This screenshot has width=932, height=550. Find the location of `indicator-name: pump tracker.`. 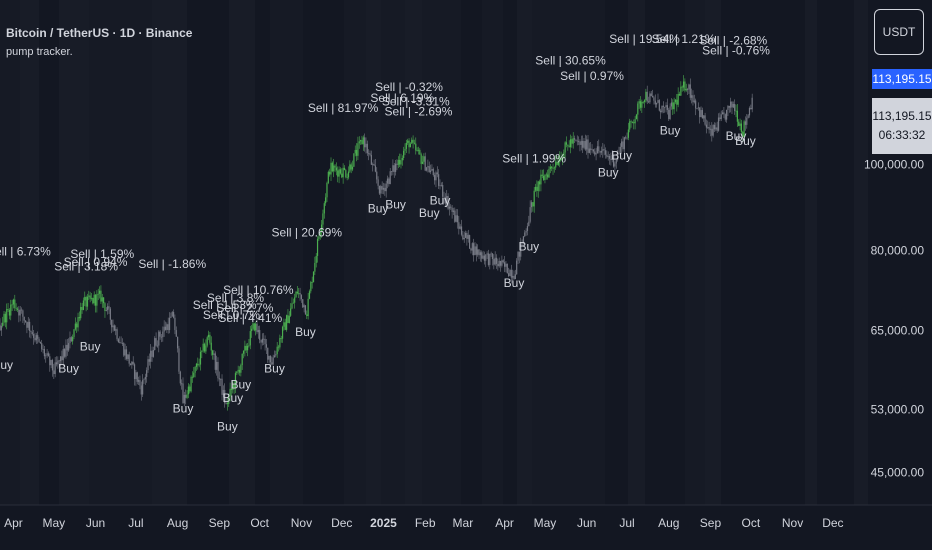

indicator-name: pump tracker. is located at coordinates (39, 52).